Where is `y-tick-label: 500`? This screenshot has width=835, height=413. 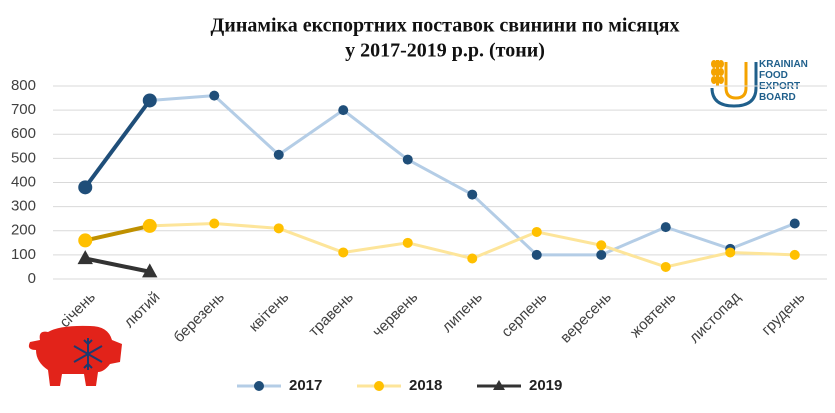 y-tick-label: 500 is located at coordinates (23, 157).